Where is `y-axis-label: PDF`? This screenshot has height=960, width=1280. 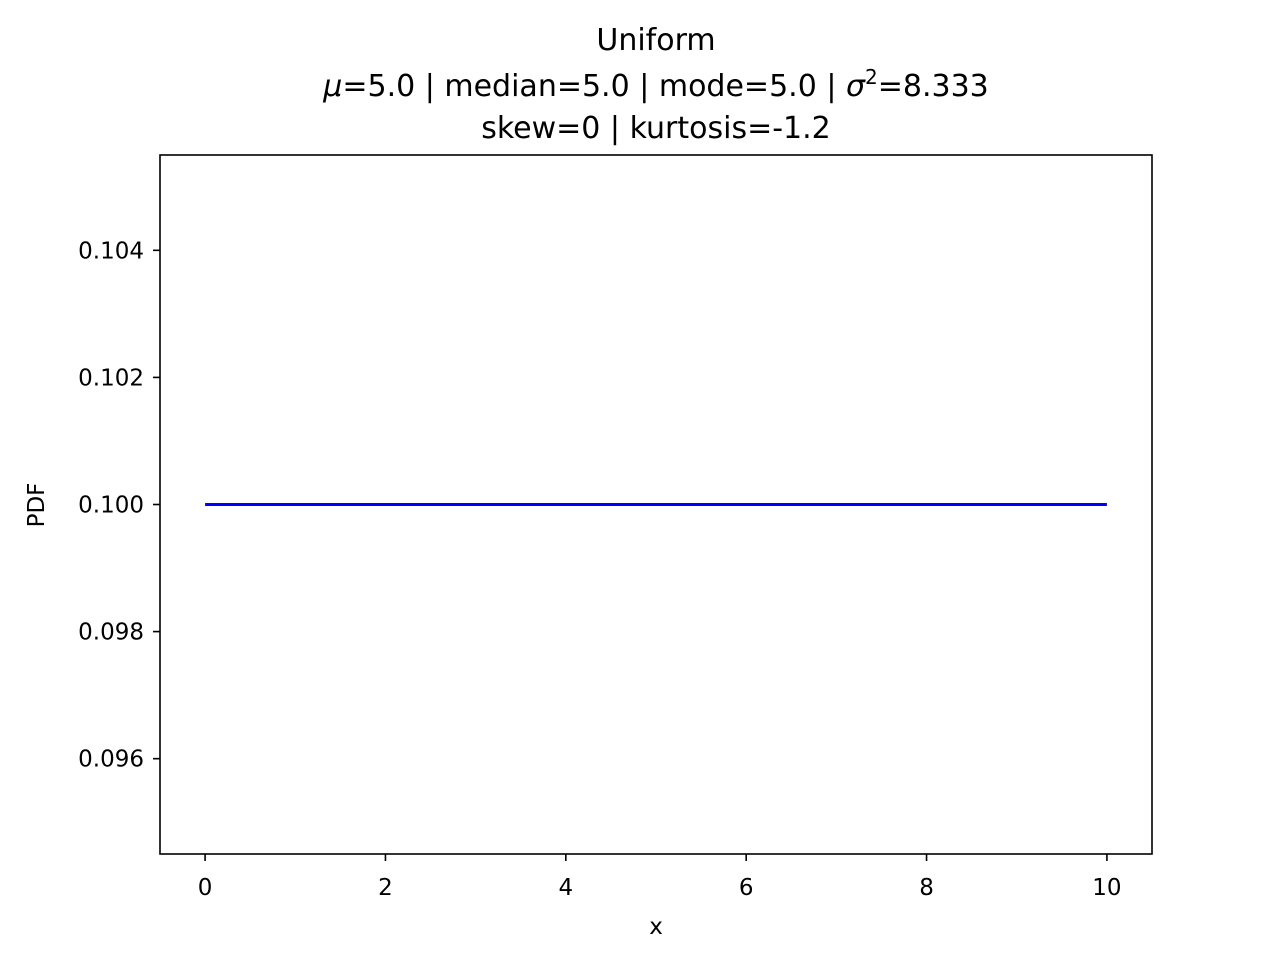
y-axis-label: PDF is located at coordinates (37, 505).